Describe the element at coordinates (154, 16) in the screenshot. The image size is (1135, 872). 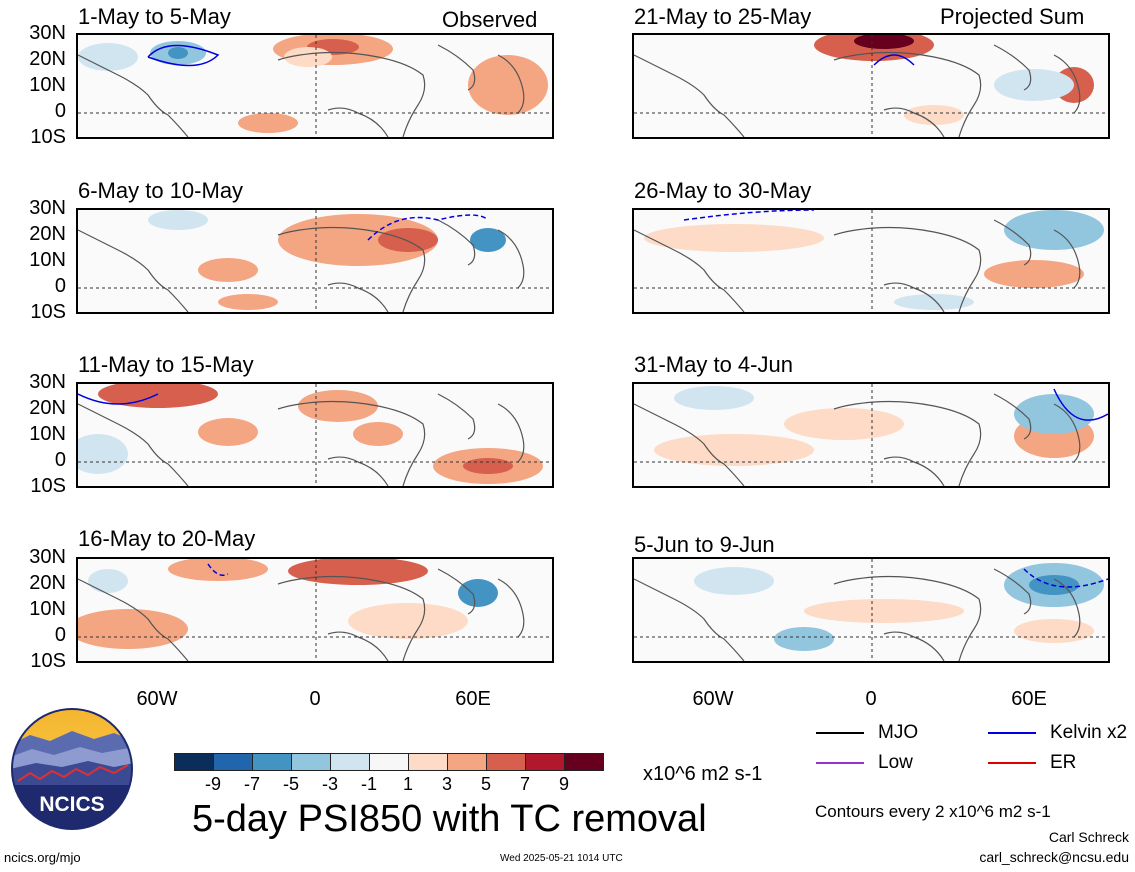
I see `panel-title-1: 1-May to 5-May` at that location.